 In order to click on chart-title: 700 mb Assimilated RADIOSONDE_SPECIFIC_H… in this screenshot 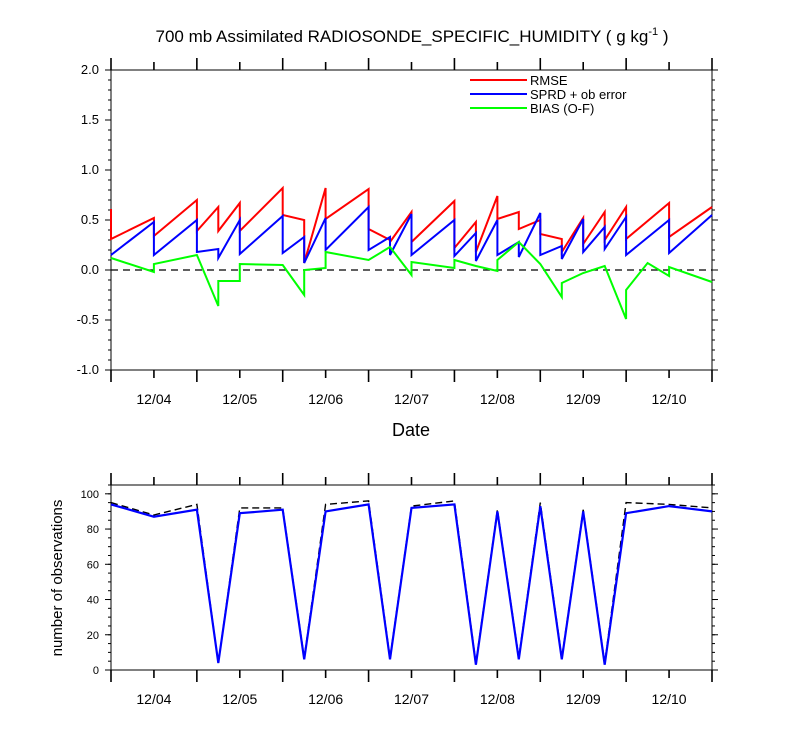, I will do `click(412, 36)`.